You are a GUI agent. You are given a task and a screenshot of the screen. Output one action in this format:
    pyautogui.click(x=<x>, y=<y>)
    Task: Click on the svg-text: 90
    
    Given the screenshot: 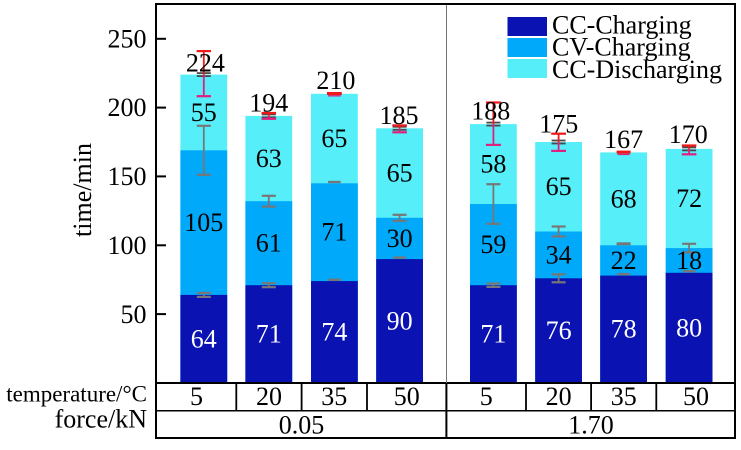 What is the action you would take?
    pyautogui.click(x=400, y=321)
    